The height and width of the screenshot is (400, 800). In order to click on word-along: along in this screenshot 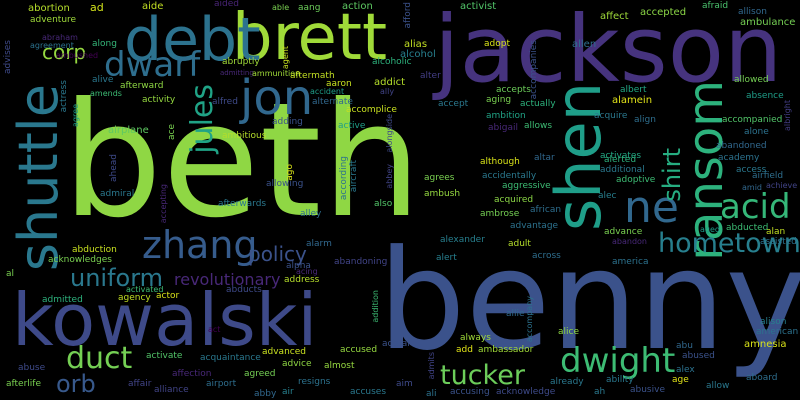, I will do `click(104, 44)`.